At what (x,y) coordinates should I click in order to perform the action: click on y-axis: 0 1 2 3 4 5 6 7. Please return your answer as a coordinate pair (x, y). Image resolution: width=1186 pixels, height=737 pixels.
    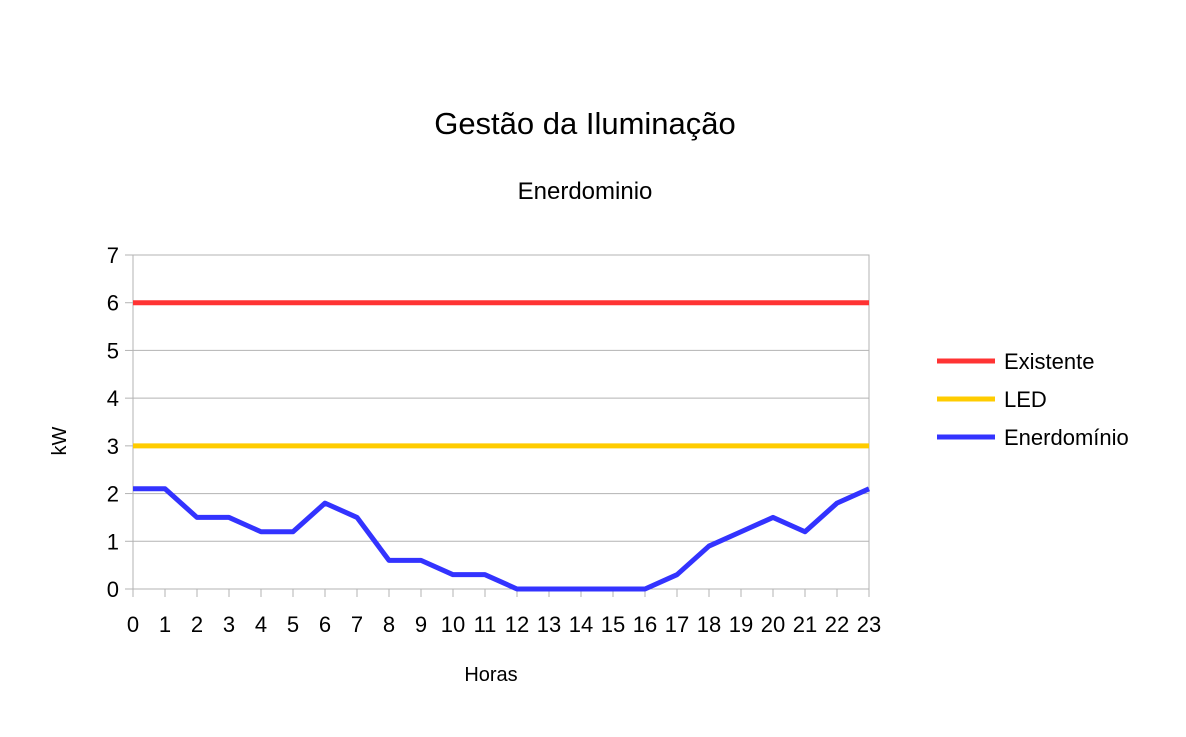
    Looking at the image, I should click on (120, 422).